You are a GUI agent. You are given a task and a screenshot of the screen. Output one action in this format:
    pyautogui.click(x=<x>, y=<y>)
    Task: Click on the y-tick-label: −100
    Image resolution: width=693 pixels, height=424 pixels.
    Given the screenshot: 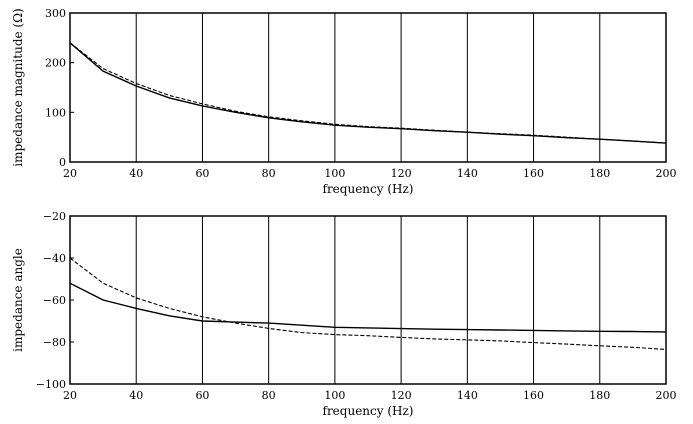 What is the action you would take?
    pyautogui.click(x=51, y=384)
    